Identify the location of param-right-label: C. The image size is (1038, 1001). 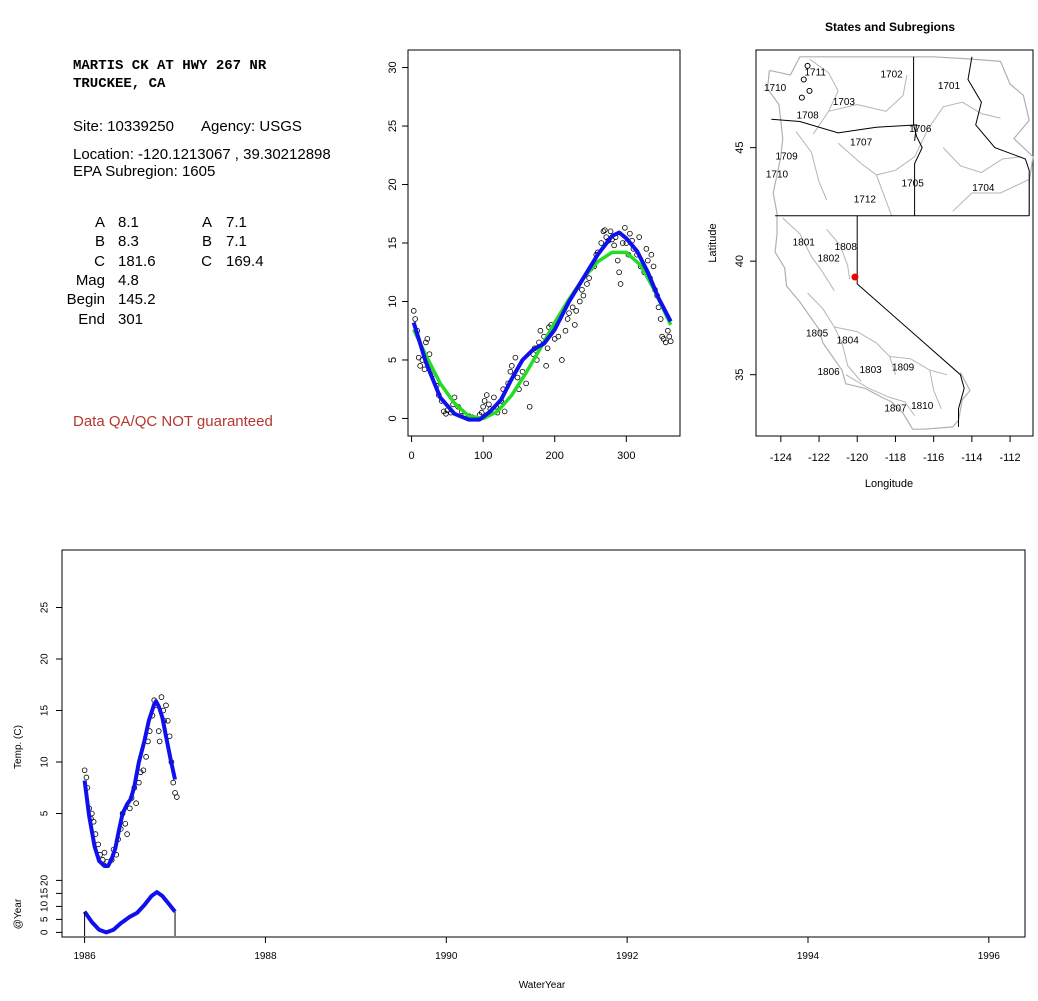
(206, 261).